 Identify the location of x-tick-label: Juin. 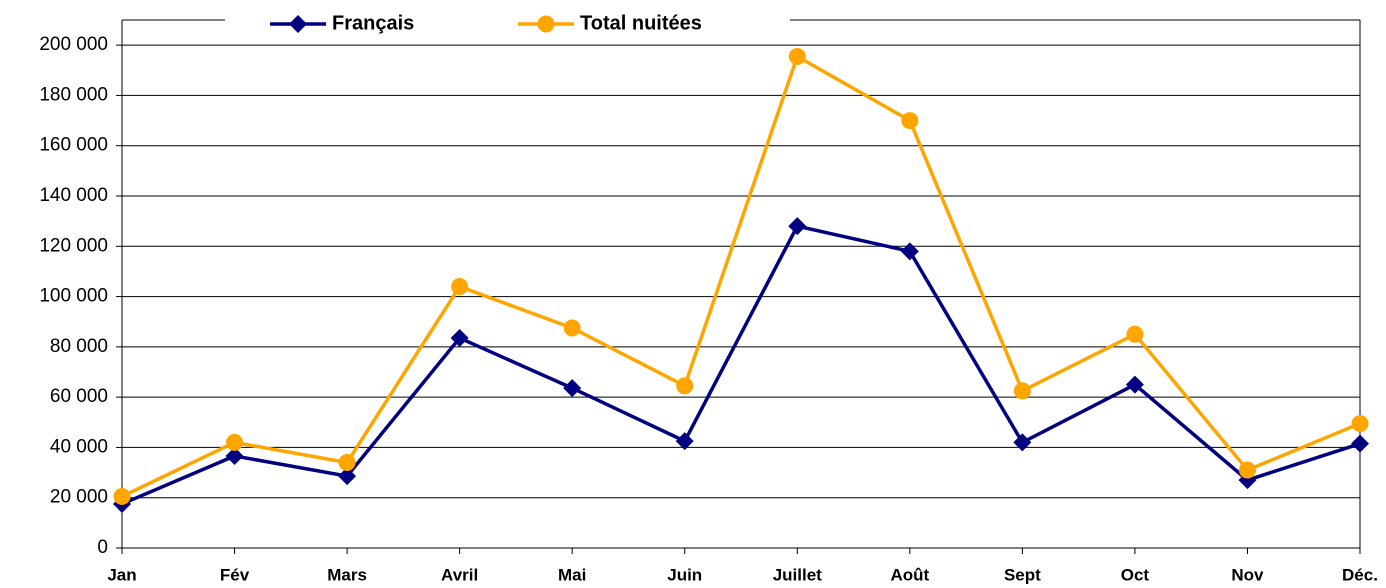
(684, 574).